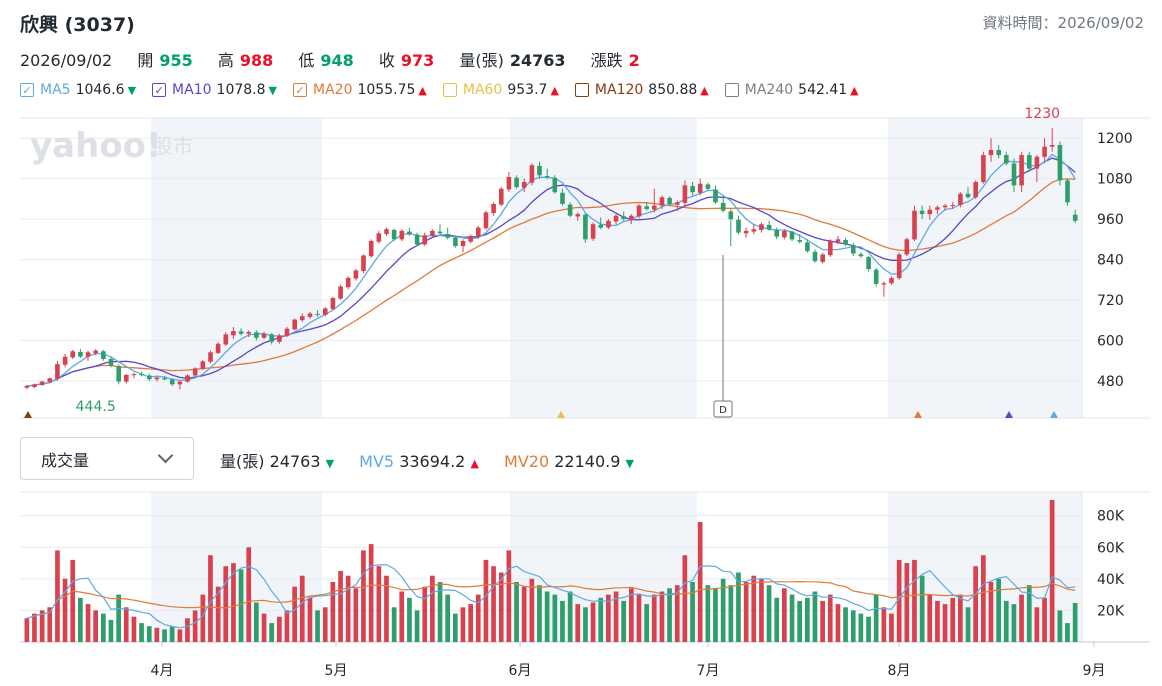 Image resolution: width=1162 pixels, height=686 pixels. Describe the element at coordinates (500, 90) in the screenshot. I see `ma-toggle-ma60: MA60 953.7 ▲` at that location.